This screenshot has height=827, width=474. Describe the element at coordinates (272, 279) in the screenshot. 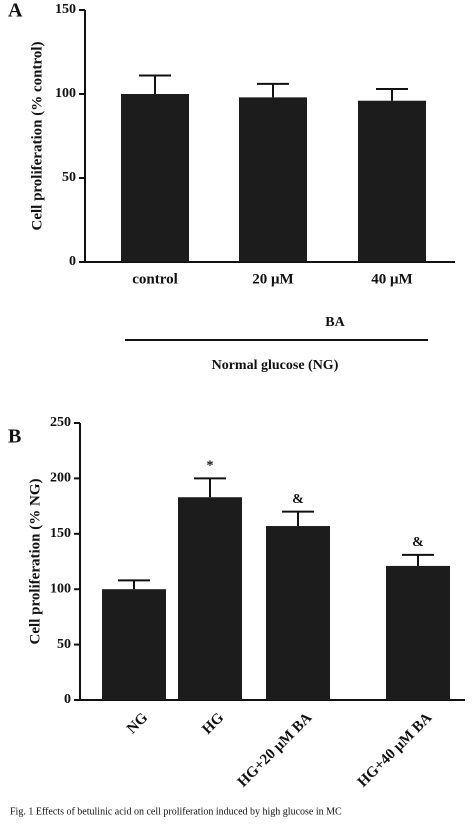

I see `x-tick-label: 20 μM` at that location.